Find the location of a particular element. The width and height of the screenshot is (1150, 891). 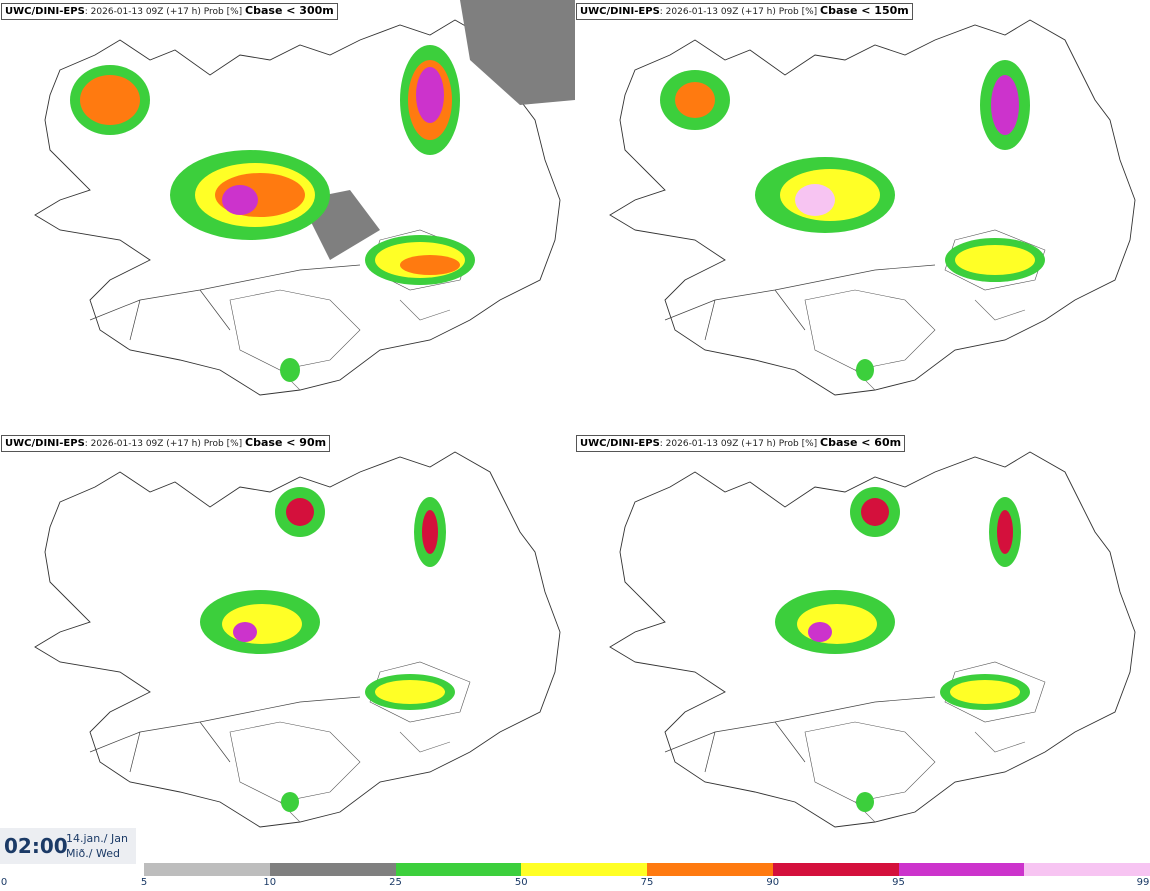

colorbar-tick-label: 95 is located at coordinates (898, 882).